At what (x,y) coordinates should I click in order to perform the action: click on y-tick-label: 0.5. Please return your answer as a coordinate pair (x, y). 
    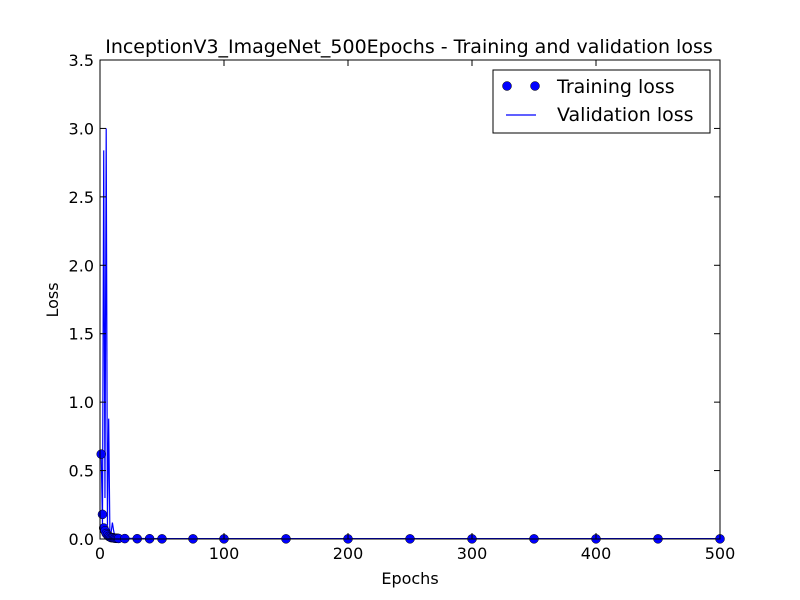
    Looking at the image, I should click on (81, 471).